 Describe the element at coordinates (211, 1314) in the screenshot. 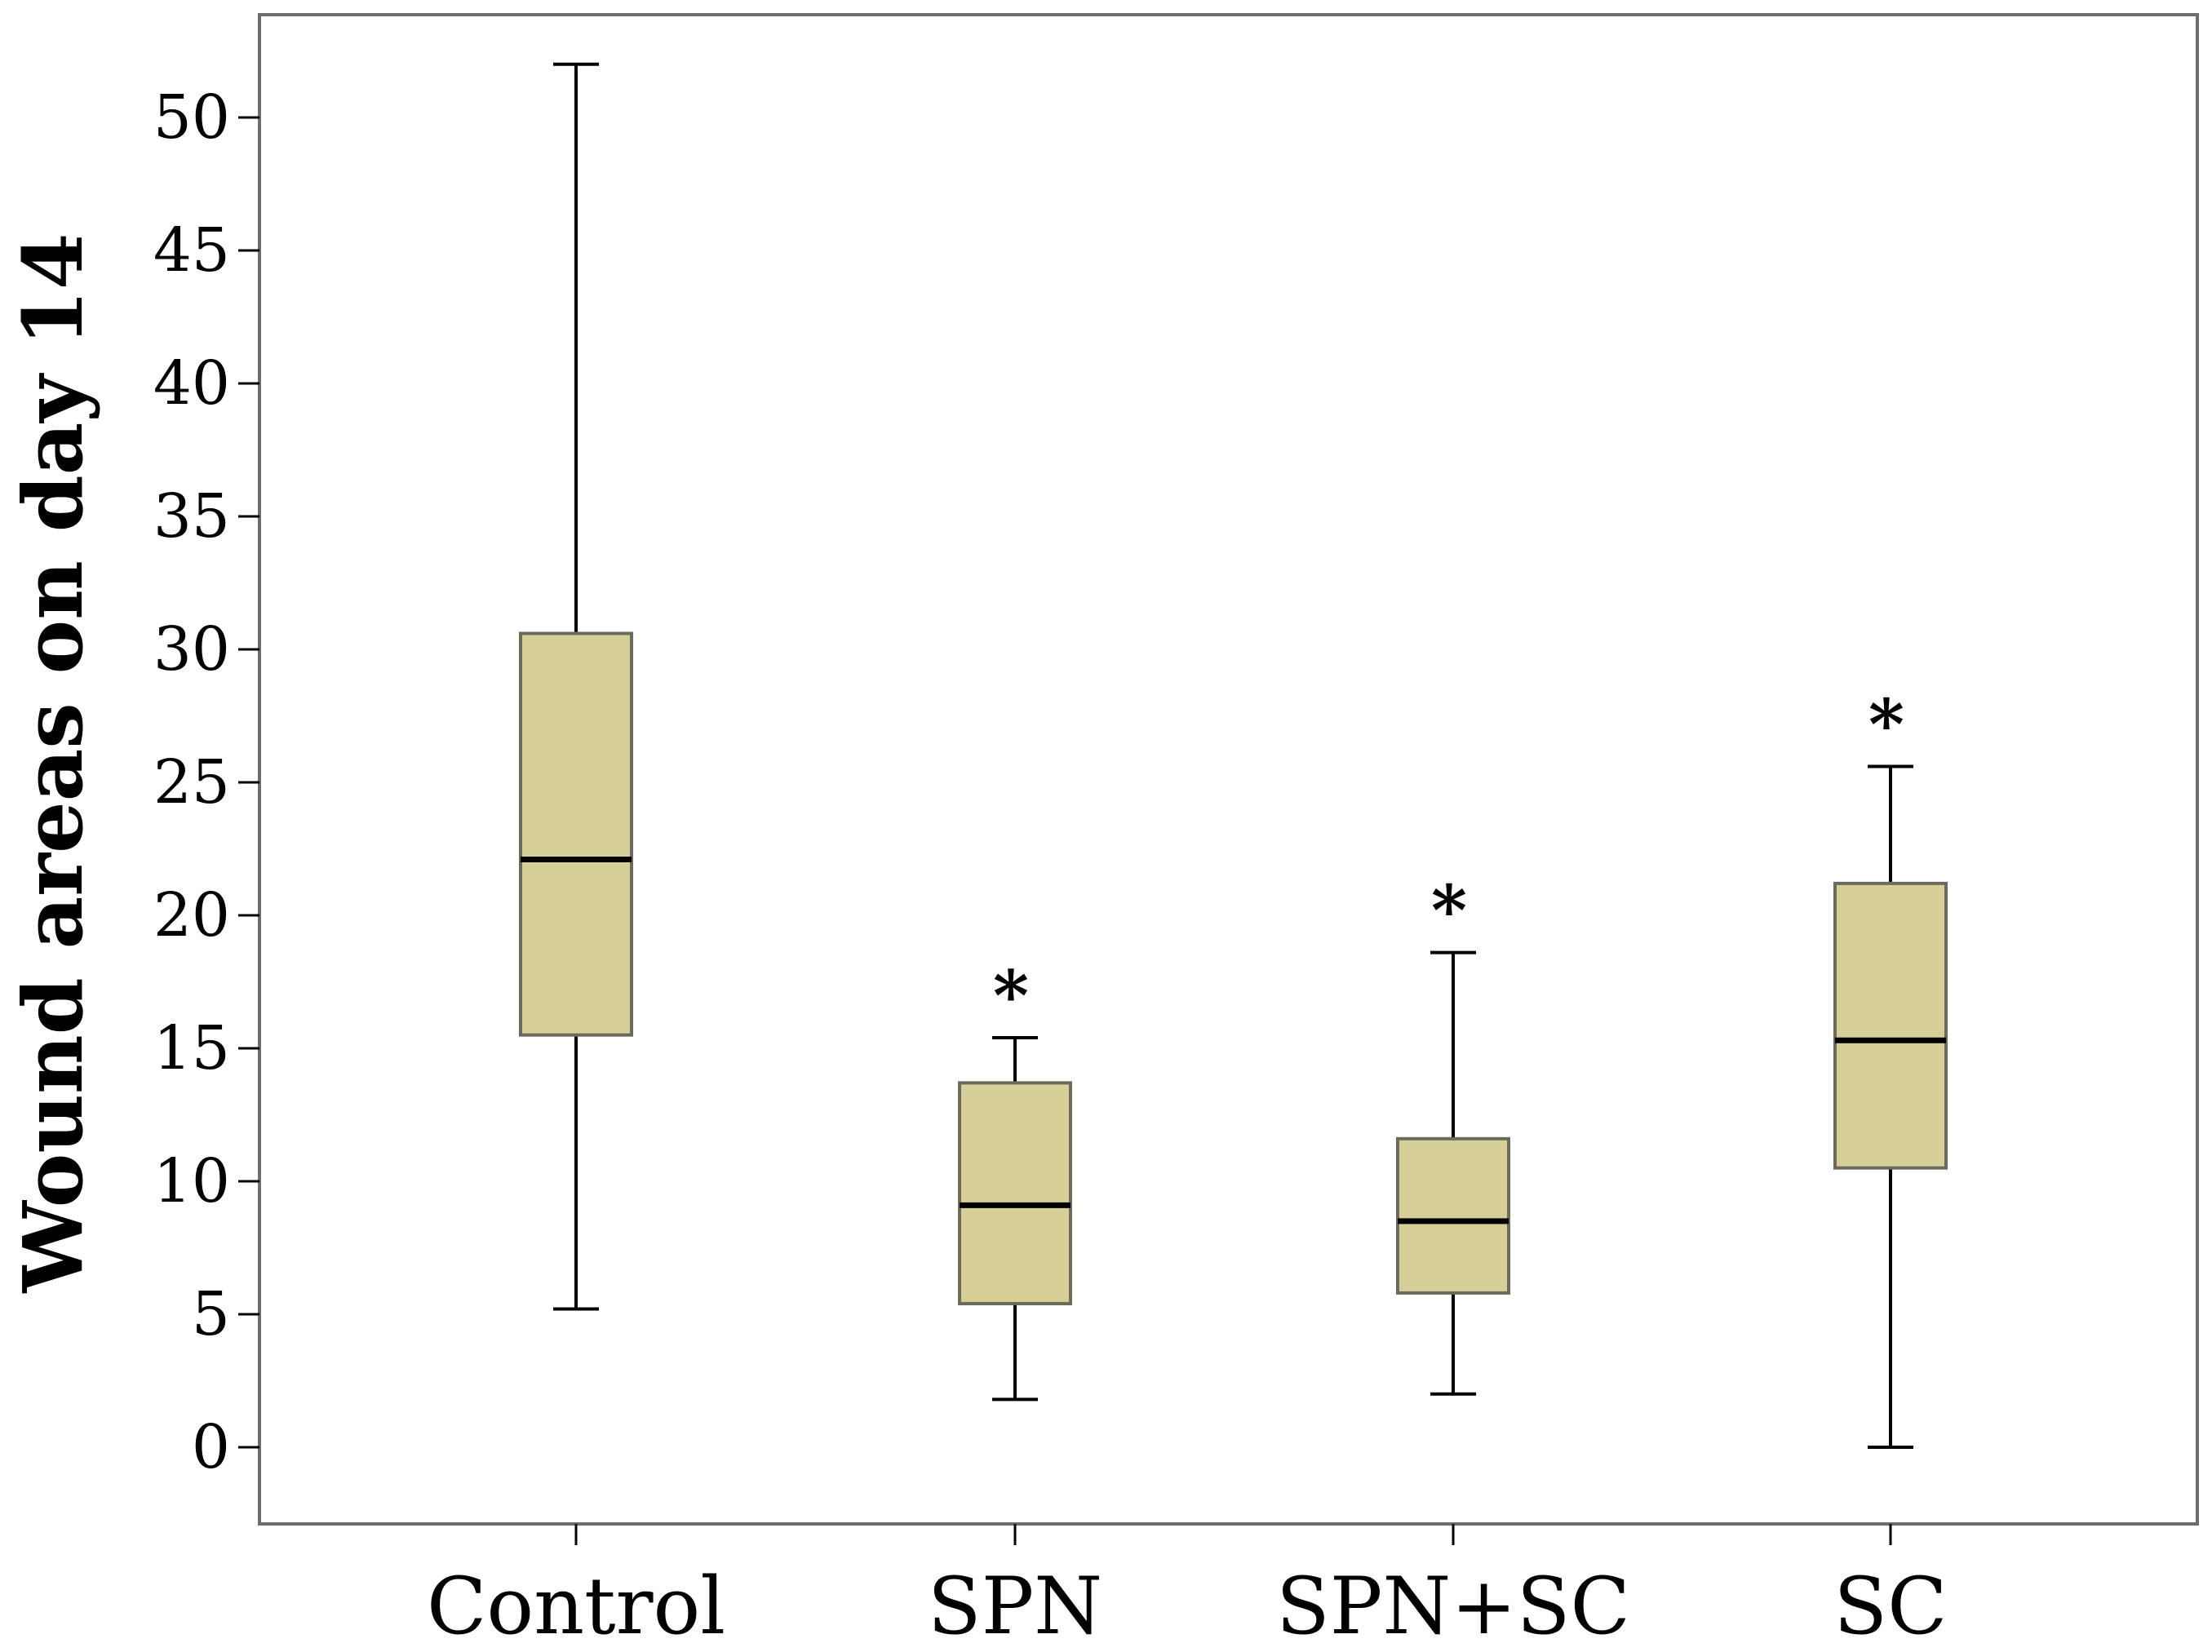

I see `y-tick-label: 5` at that location.